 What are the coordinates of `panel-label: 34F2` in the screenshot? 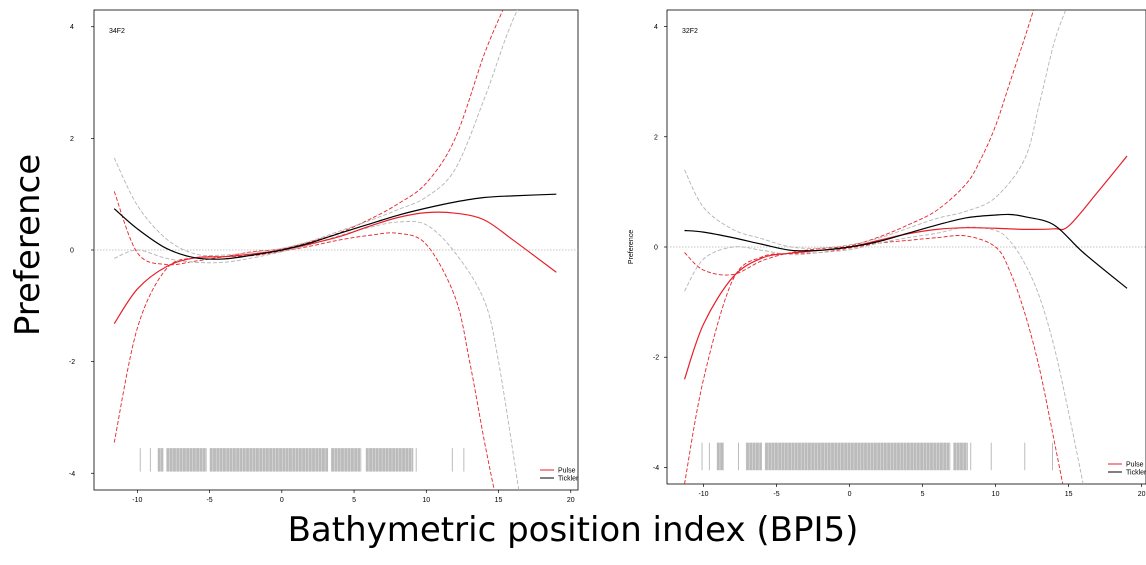 It's located at (117, 31).